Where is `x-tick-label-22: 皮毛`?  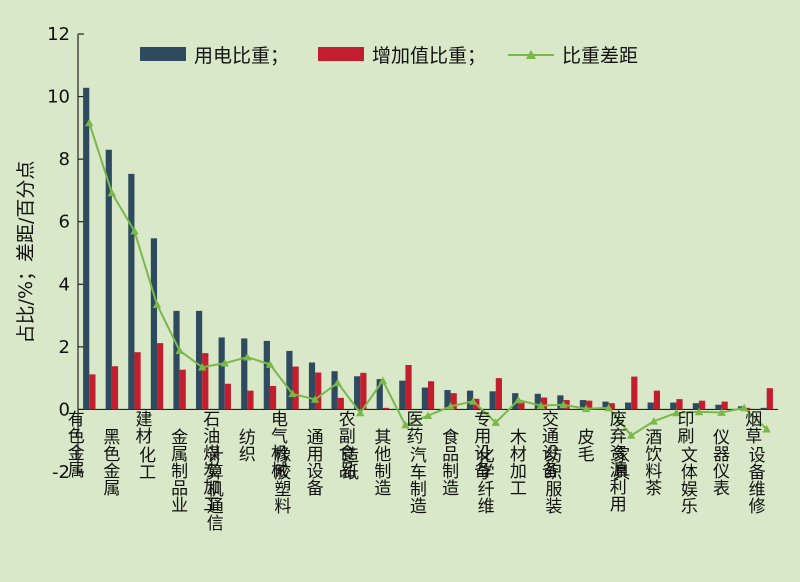 x-tick-label-22: 皮毛 is located at coordinates (586, 446).